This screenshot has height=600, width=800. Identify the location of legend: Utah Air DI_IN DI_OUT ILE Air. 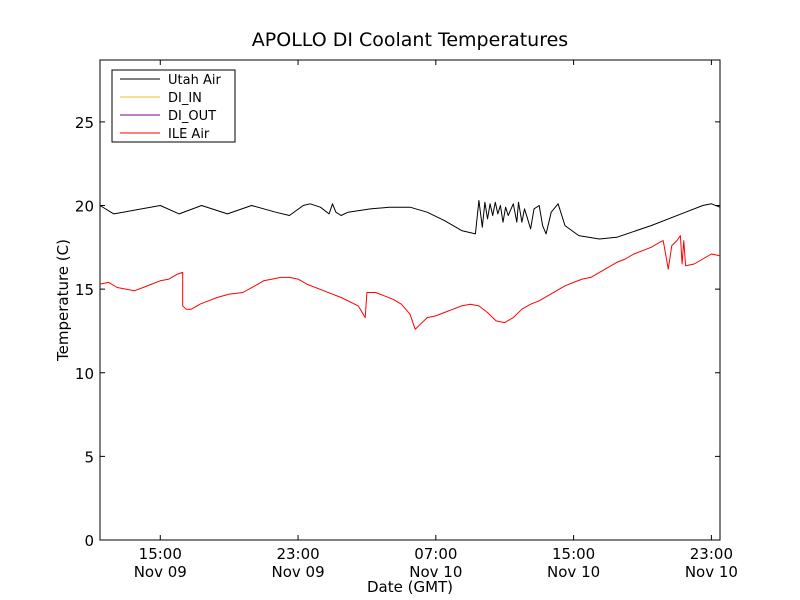
(173, 106).